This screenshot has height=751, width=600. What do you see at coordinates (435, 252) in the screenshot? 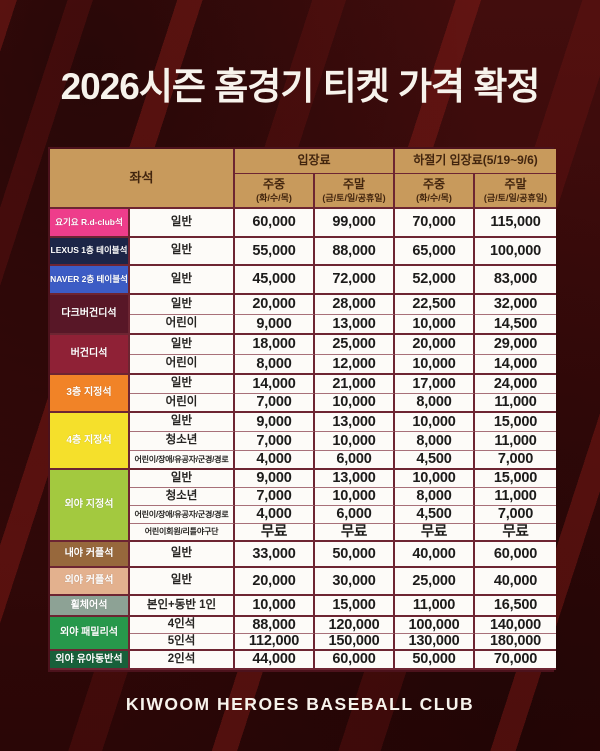
I see `price-cell: 65,000` at bounding box center [435, 252].